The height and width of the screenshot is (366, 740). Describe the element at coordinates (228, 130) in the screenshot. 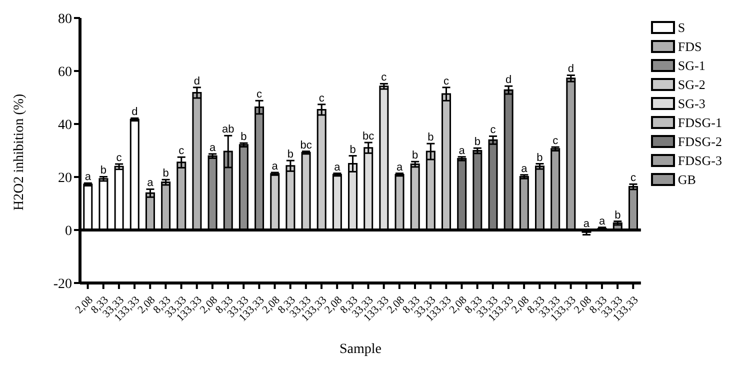

I see `data-label: ab` at that location.